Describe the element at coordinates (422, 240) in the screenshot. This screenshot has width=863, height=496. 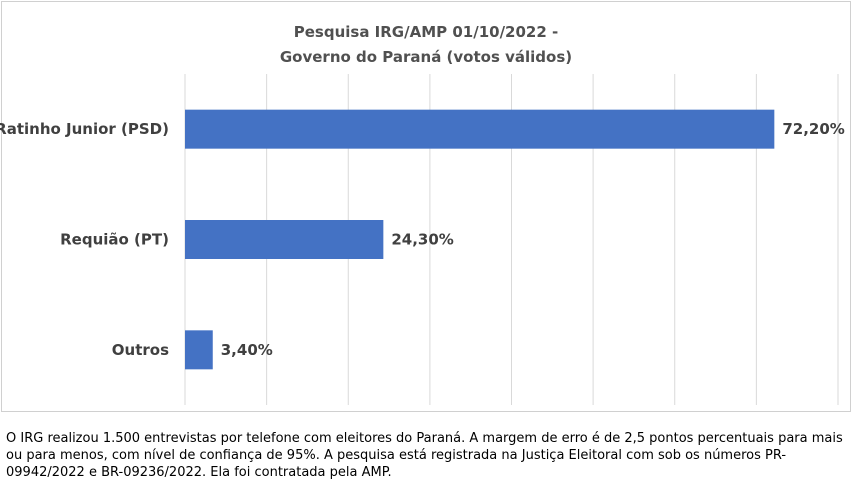
I see `data-label: 24,30%` at that location.